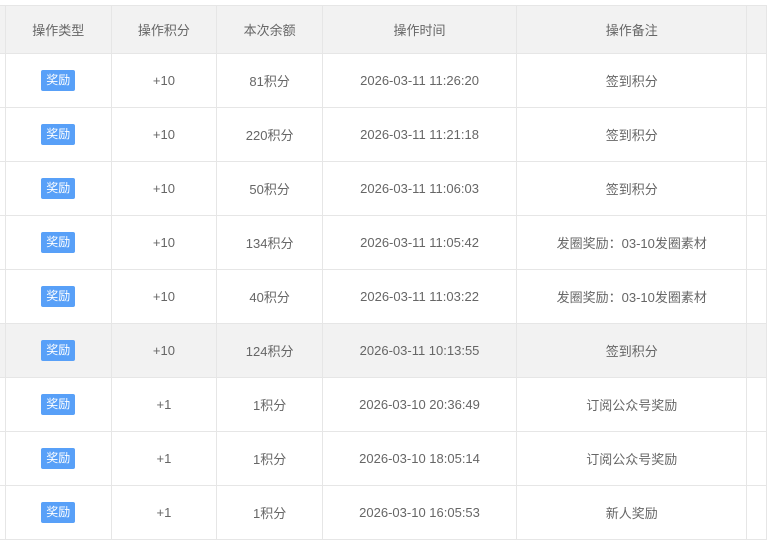  What do you see at coordinates (756, 29) in the screenshot?
I see `header-cell-partial-right` at bounding box center [756, 29].